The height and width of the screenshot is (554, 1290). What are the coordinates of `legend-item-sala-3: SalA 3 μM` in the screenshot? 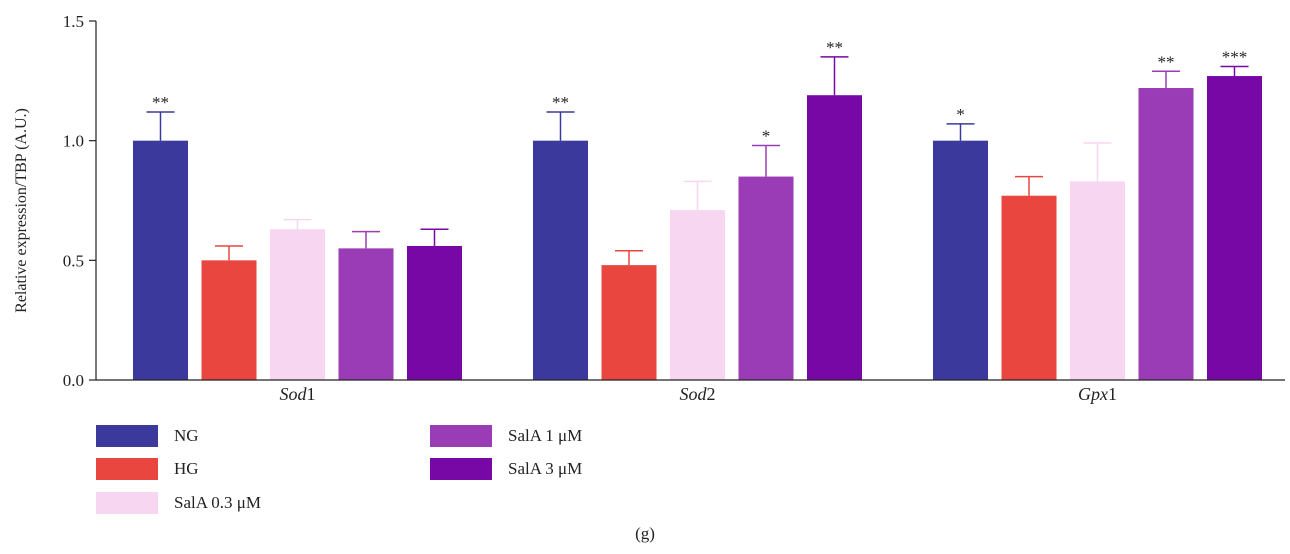 It's located at (506, 469).